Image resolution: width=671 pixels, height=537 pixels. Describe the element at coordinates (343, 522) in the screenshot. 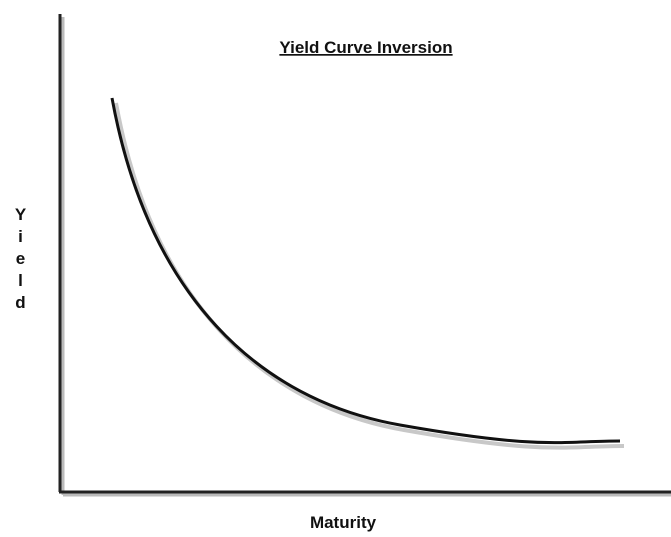

I see `x-axis-label: Maturity` at that location.